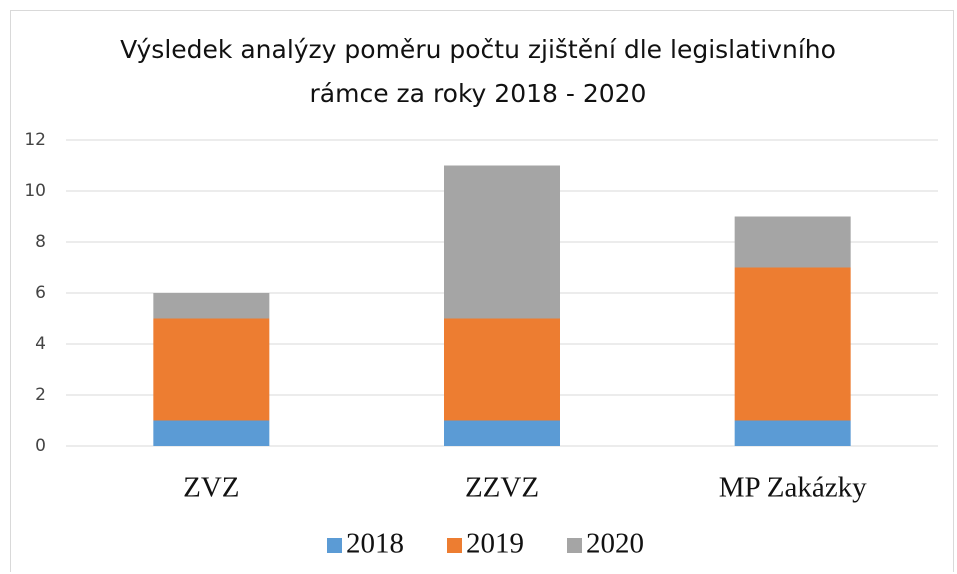 The height and width of the screenshot is (574, 957). I want to click on y-tick-label: 10, so click(35, 191).